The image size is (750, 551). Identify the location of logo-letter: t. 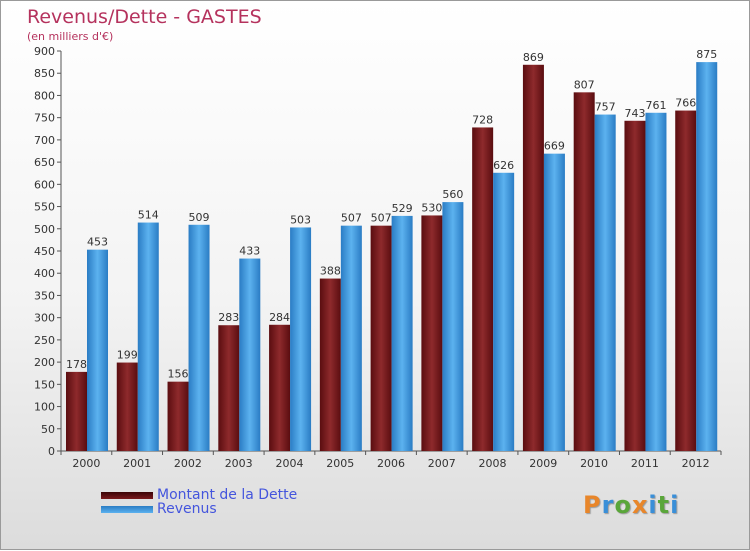
(664, 505).